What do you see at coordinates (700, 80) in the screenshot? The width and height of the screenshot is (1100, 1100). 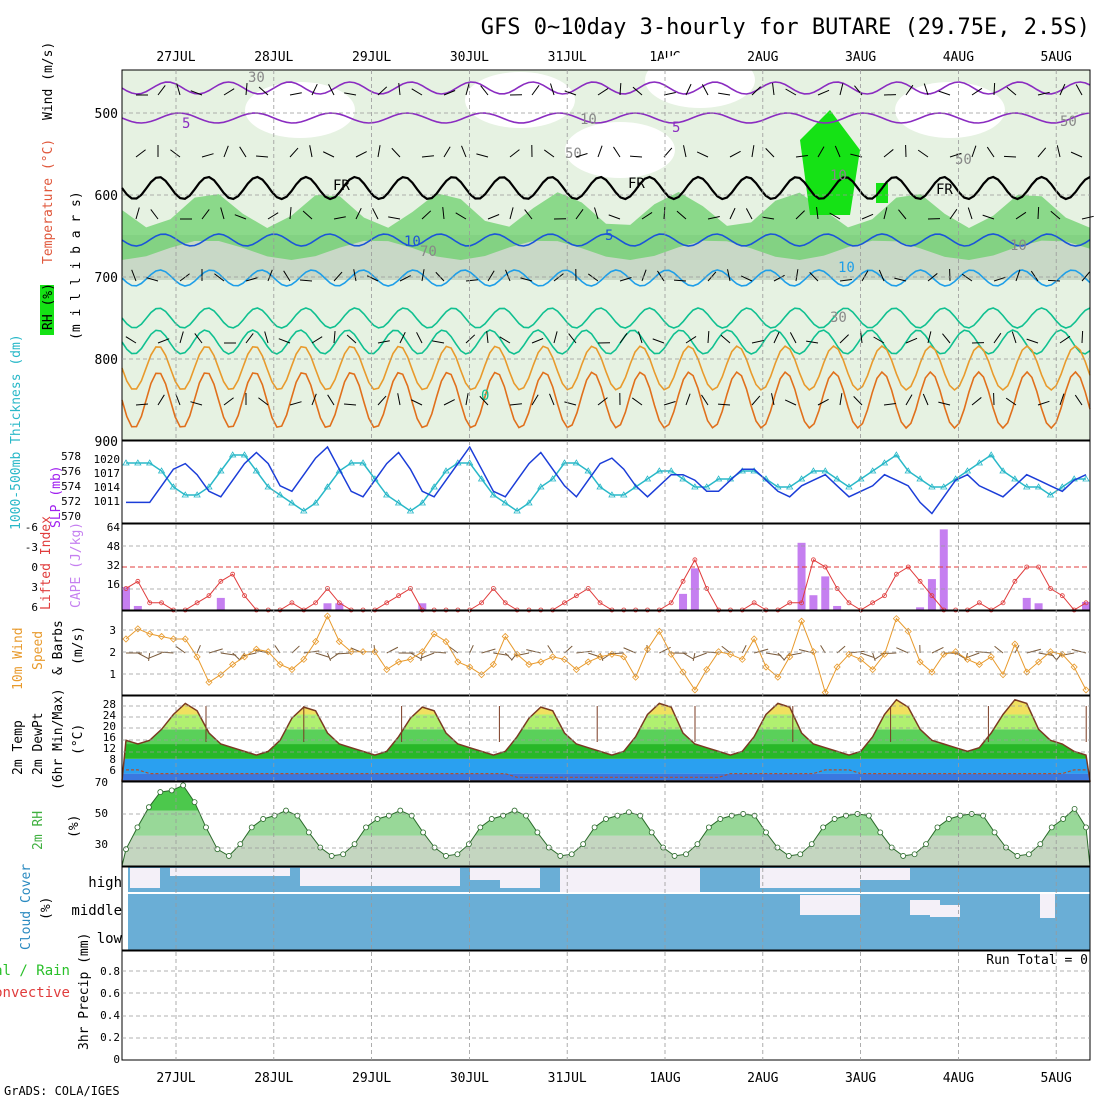 I see `rh-dry-region` at bounding box center [700, 80].